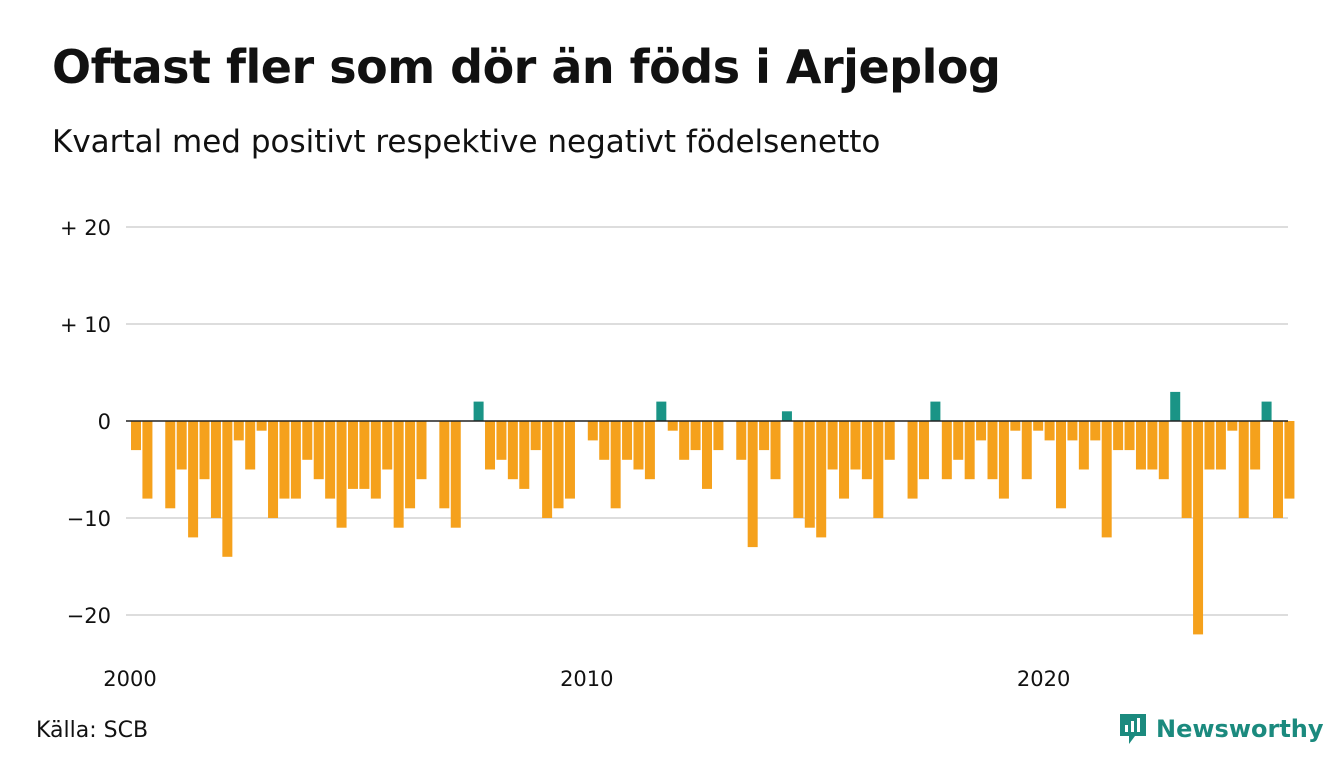 The width and height of the screenshot is (1340, 780). I want to click on x-tick-label: 2020, so click(1043, 679).